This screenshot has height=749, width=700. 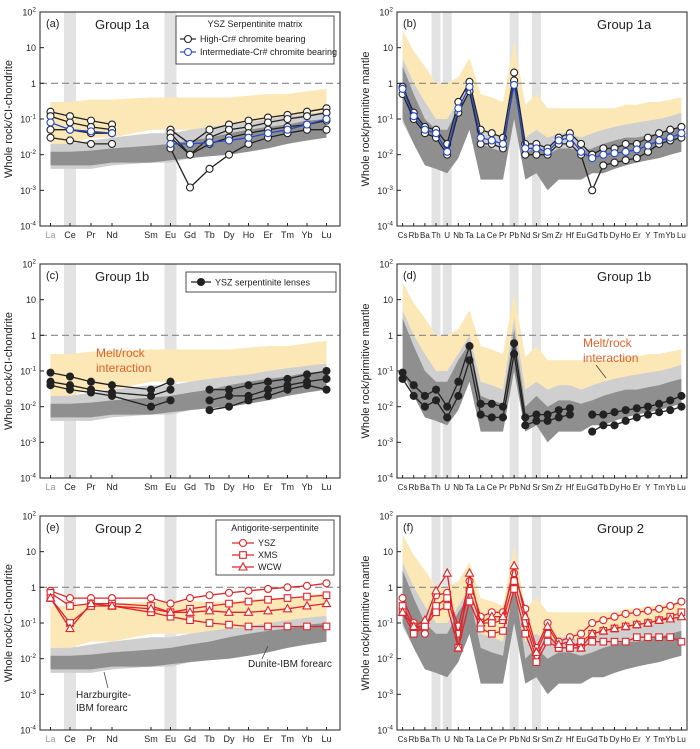 What do you see at coordinates (570, 739) in the screenshot?
I see `x-tick-label: Hf` at bounding box center [570, 739].